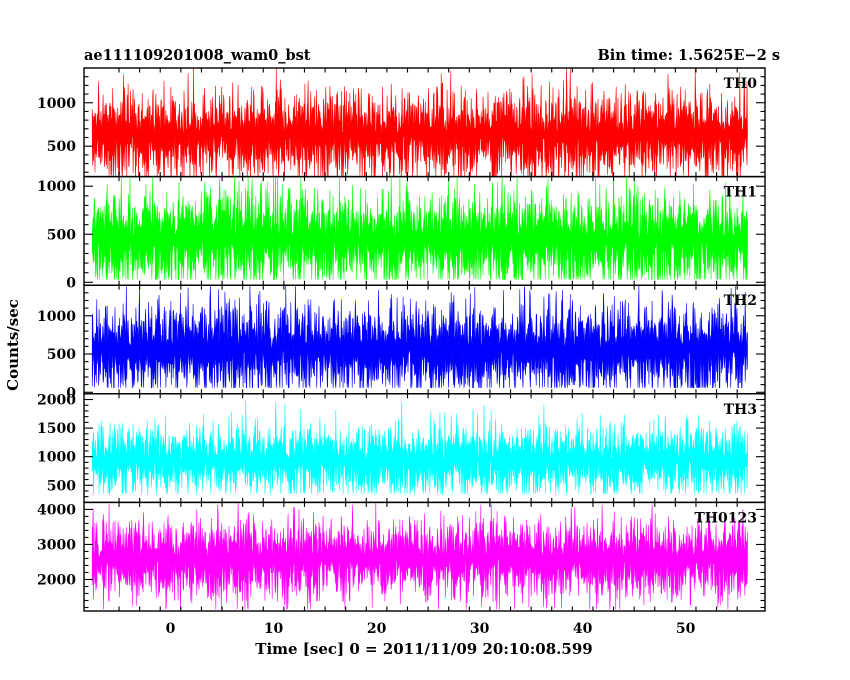 Image resolution: width=850 pixels, height=680 pixels. I want to click on series-th1-trace, so click(419, 228).